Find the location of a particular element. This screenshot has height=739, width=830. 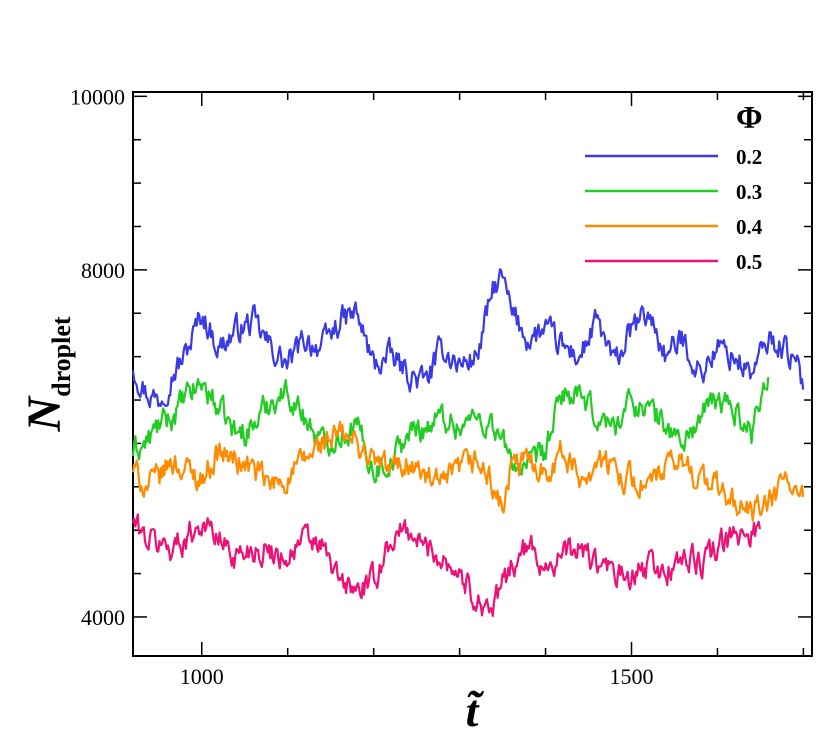

legend-label-0.3: 0.3 is located at coordinates (749, 192).